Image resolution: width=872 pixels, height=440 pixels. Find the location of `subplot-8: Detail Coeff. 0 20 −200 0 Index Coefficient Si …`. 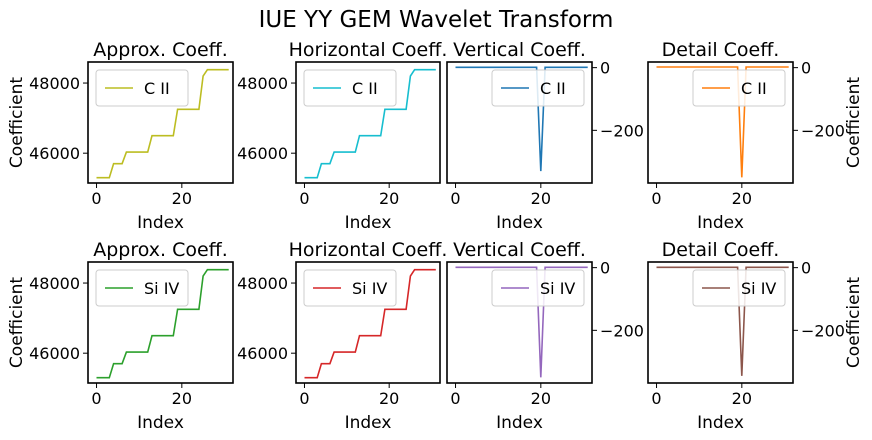

subplot-8: Detail Coeff. 0 20 −200 0 Index Coefficient Si … is located at coordinates (755, 336).